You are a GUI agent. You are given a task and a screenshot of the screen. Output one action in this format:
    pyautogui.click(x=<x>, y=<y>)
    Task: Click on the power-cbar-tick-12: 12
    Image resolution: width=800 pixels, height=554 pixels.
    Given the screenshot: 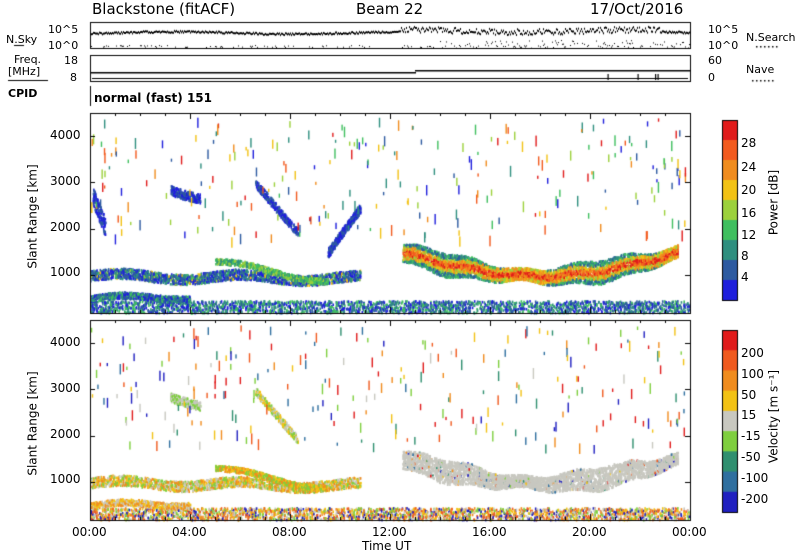 What is the action you would take?
    pyautogui.click(x=749, y=235)
    